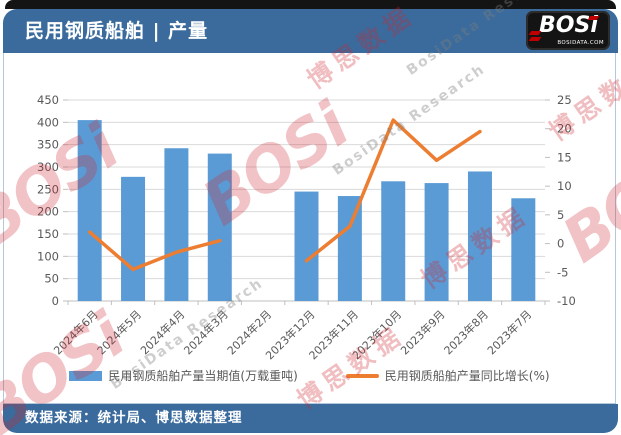 Image resolution: width=621 pixels, height=435 pixels. I want to click on bar-series-swatch-icon, so click(86, 375).